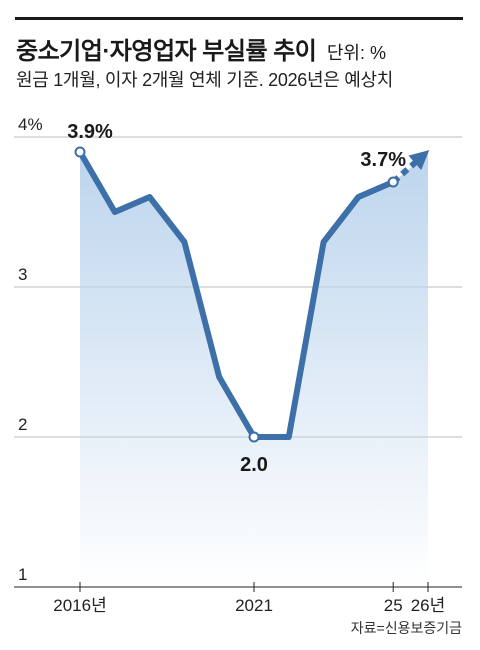 This screenshot has width=480, height=650. I want to click on x-tick-label: 2016년, so click(79, 605).